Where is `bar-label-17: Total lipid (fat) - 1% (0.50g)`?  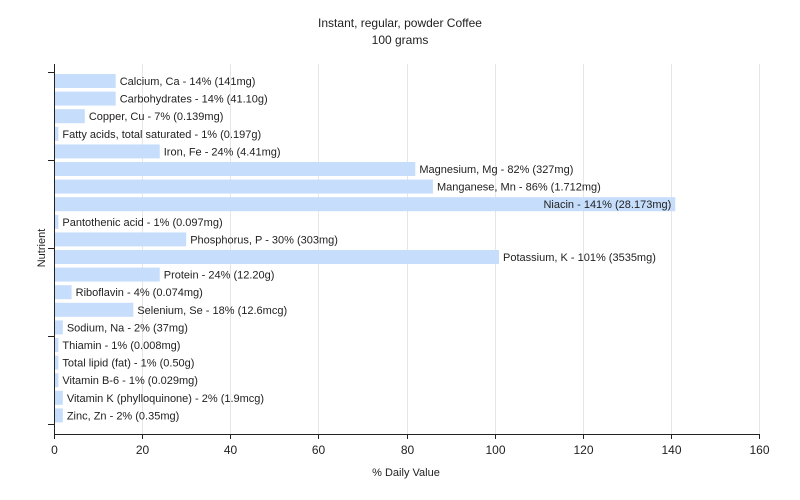 bar-label-17: Total lipid (fat) - 1% (0.50g) is located at coordinates (128, 364).